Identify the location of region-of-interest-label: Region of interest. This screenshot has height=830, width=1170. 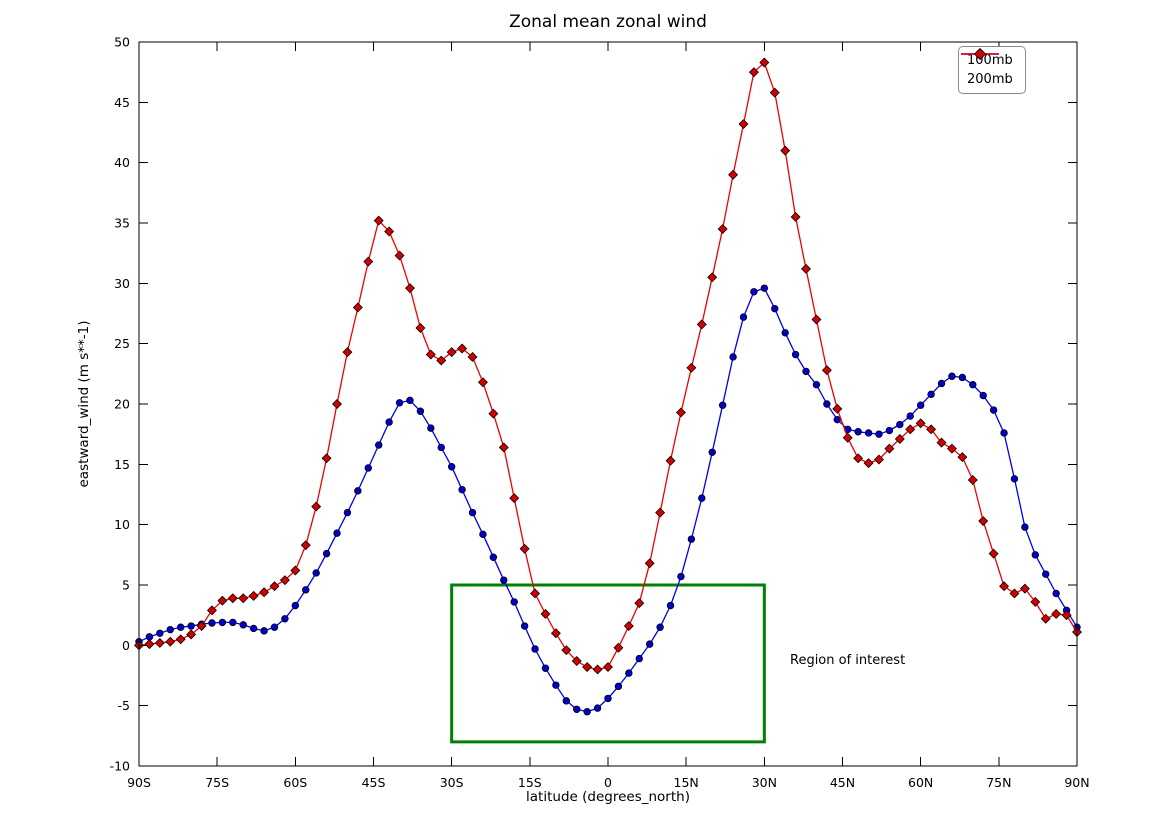
(848, 660).